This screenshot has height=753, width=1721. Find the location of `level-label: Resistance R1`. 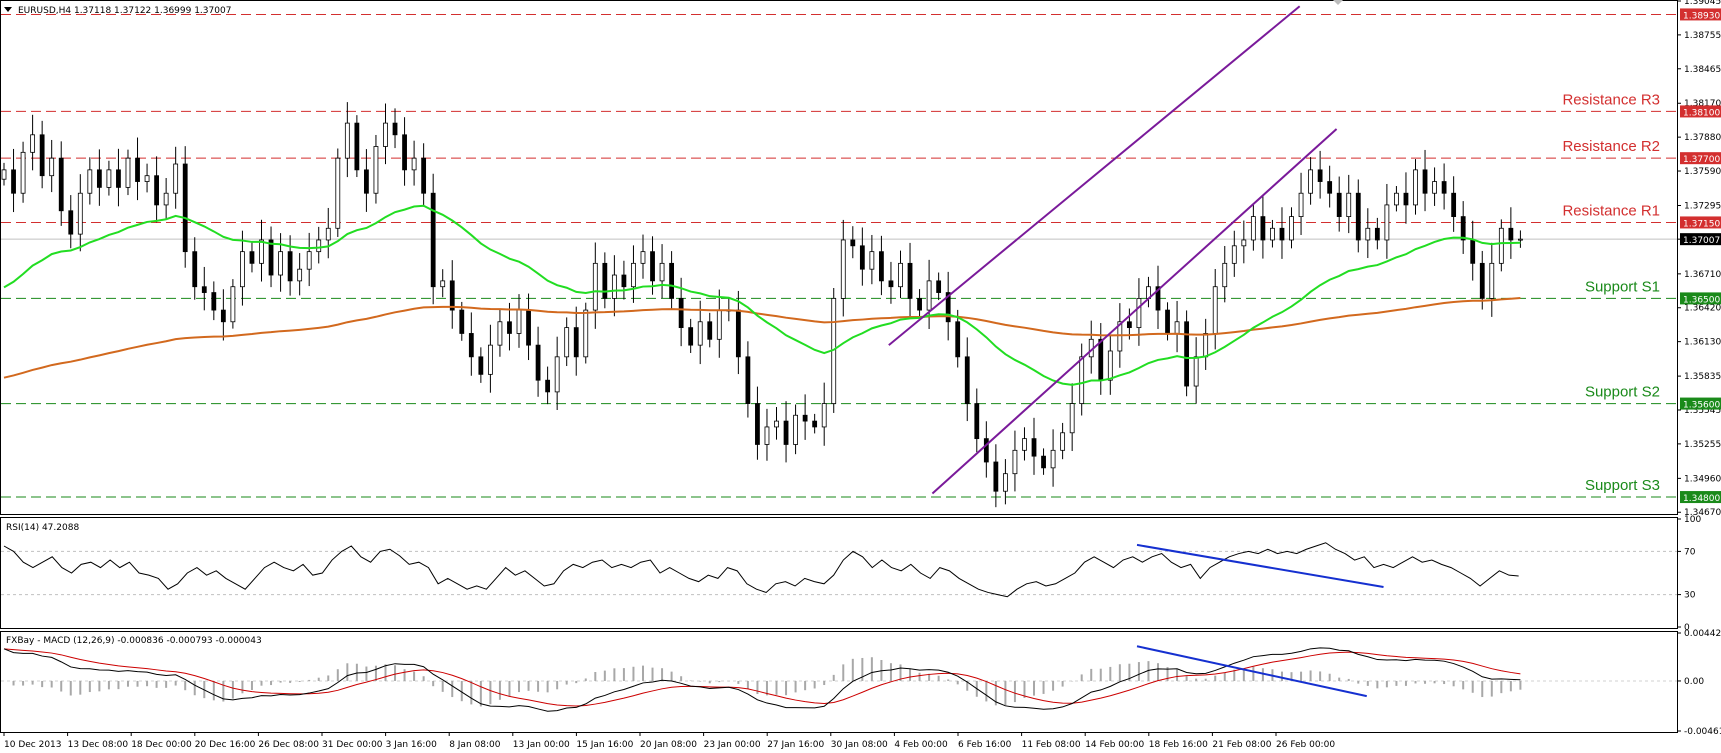

level-label: Resistance R1 is located at coordinates (1611, 210).